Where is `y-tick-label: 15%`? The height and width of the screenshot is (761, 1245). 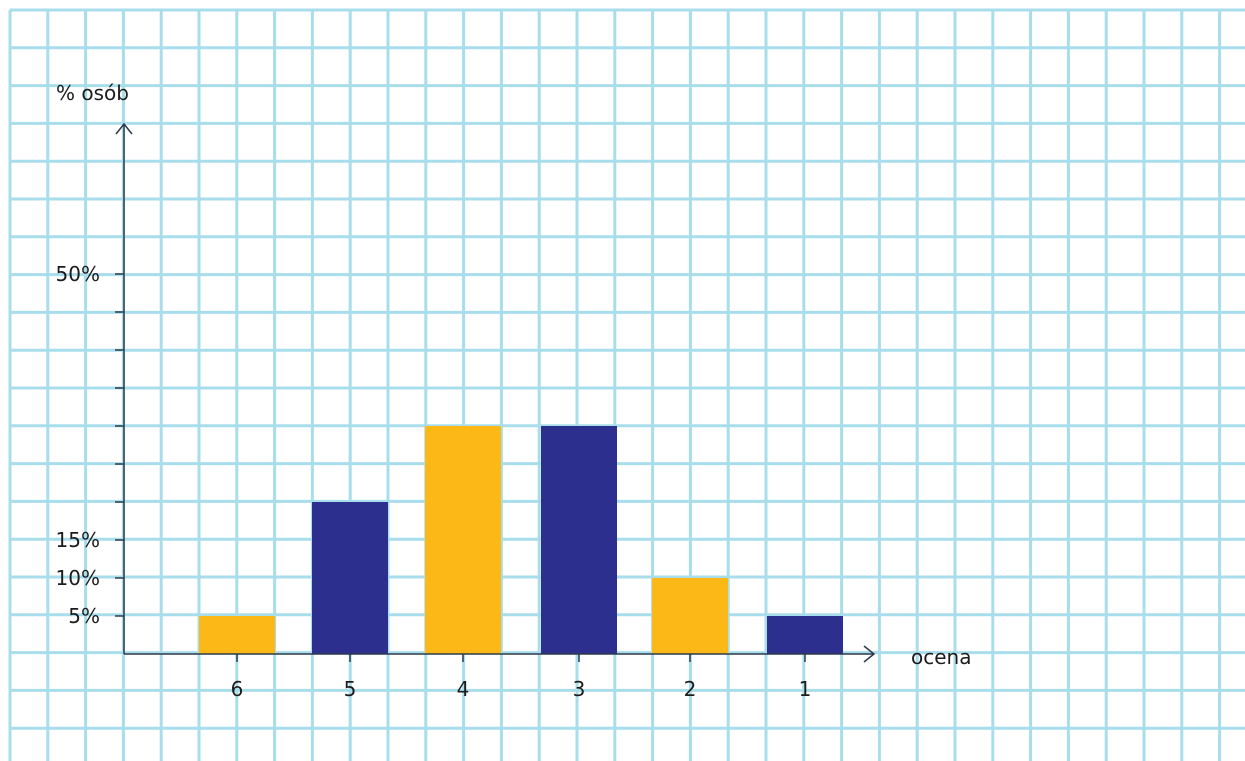
y-tick-label: 15% is located at coordinates (78, 540).